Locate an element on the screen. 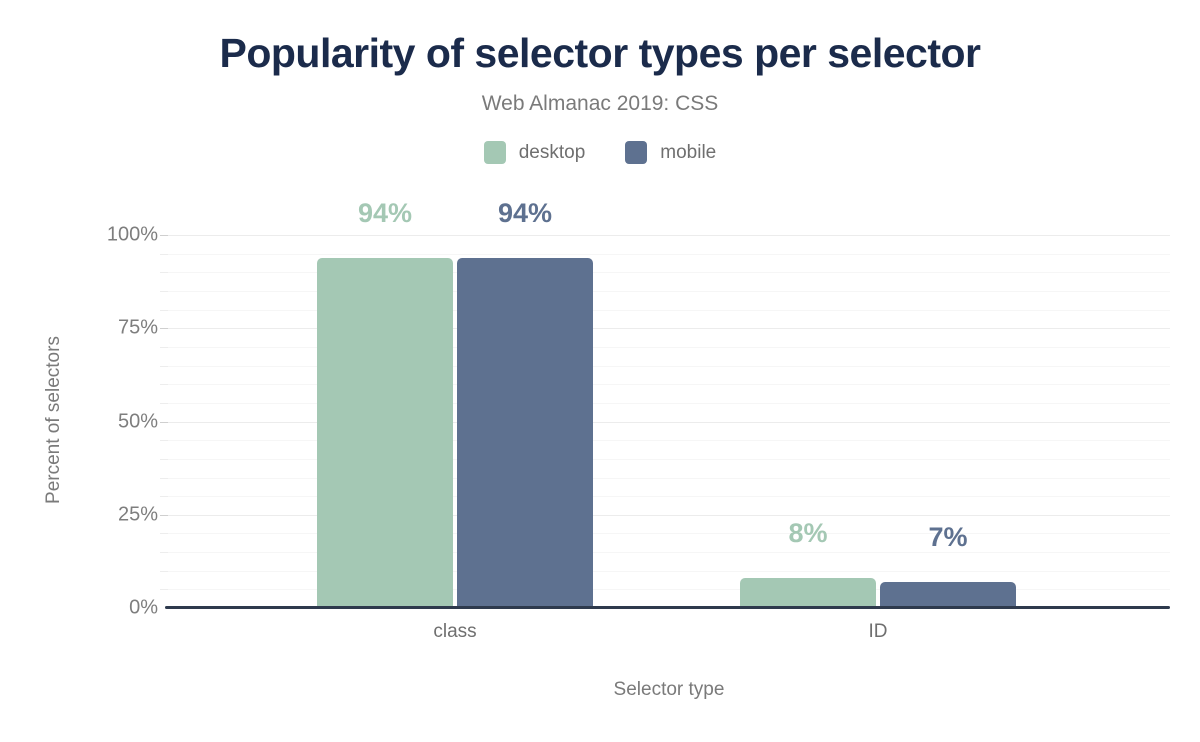  legend-label: mobile is located at coordinates (688, 152).